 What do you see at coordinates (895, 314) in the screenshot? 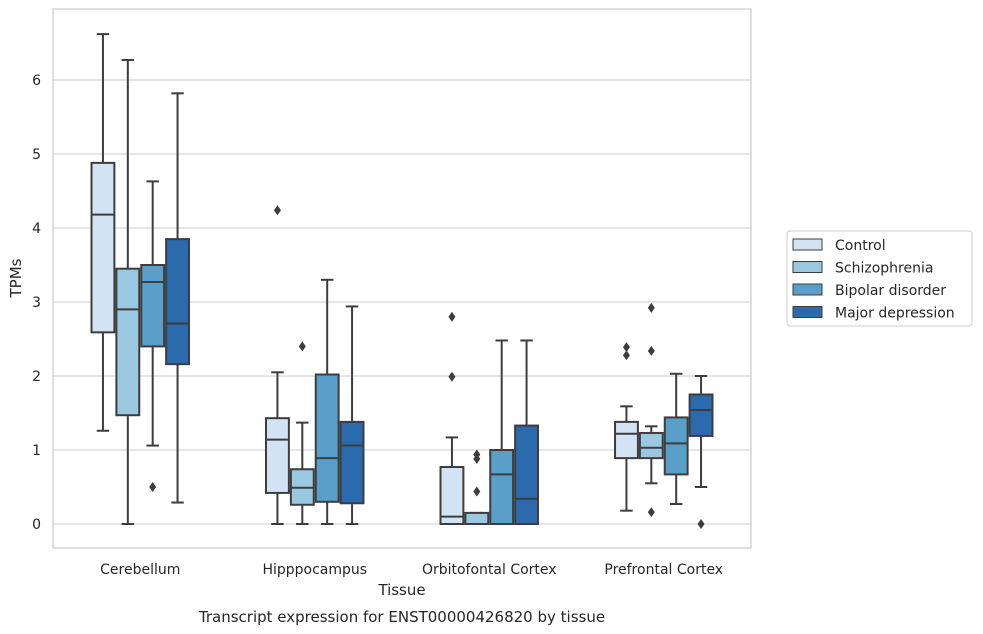
I see `legend-label: Major depression` at bounding box center [895, 314].